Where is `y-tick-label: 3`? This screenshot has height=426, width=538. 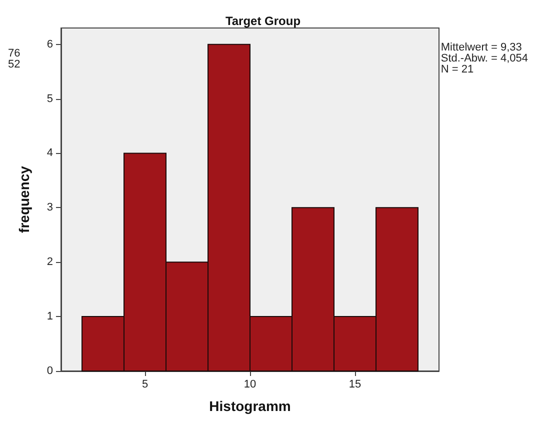
y-tick-label: 3 is located at coordinates (49, 208).